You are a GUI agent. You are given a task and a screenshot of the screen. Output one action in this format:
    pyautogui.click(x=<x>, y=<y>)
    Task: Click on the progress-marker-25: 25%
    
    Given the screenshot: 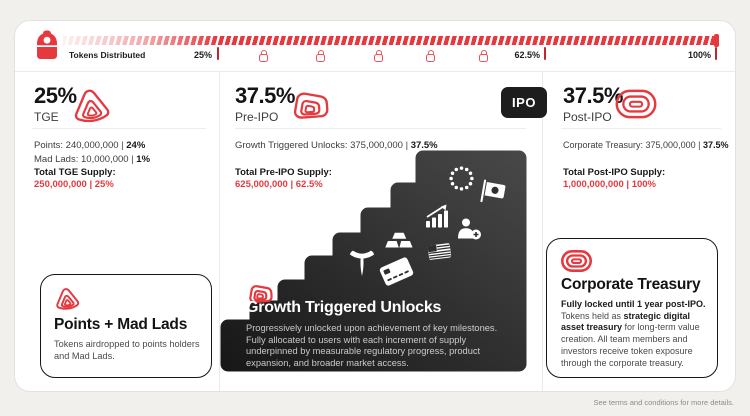 What is the action you would take?
    pyautogui.click(x=202, y=55)
    